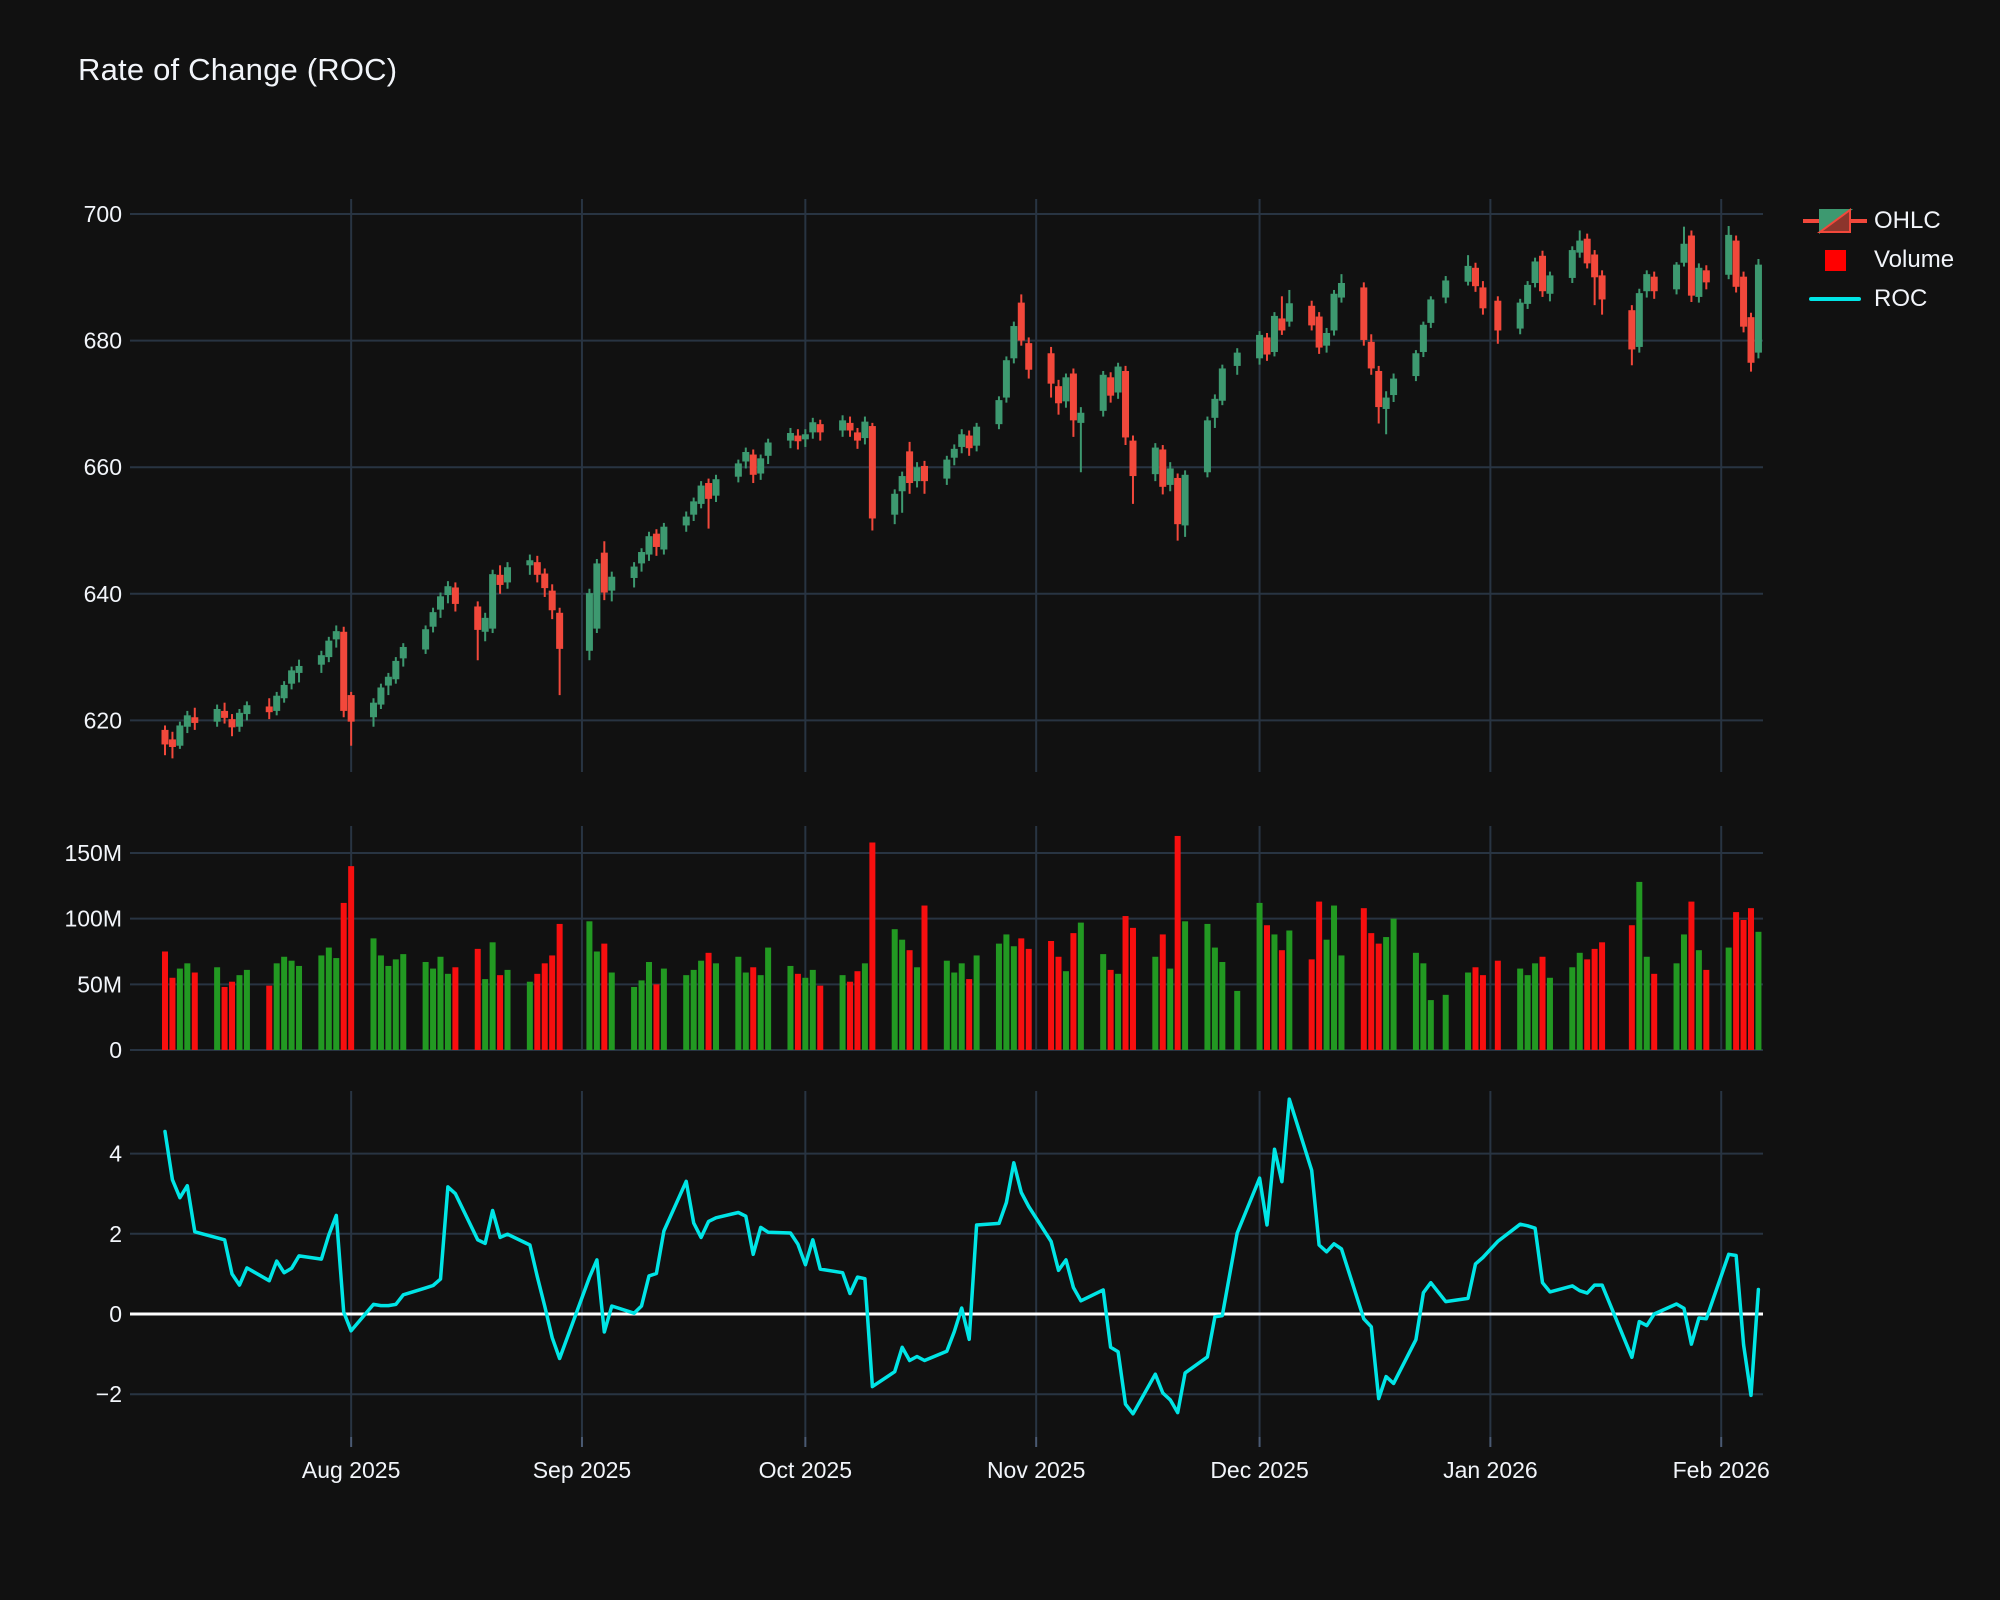  I want to click on svg-text: Nov 2025, so click(1036, 1470).